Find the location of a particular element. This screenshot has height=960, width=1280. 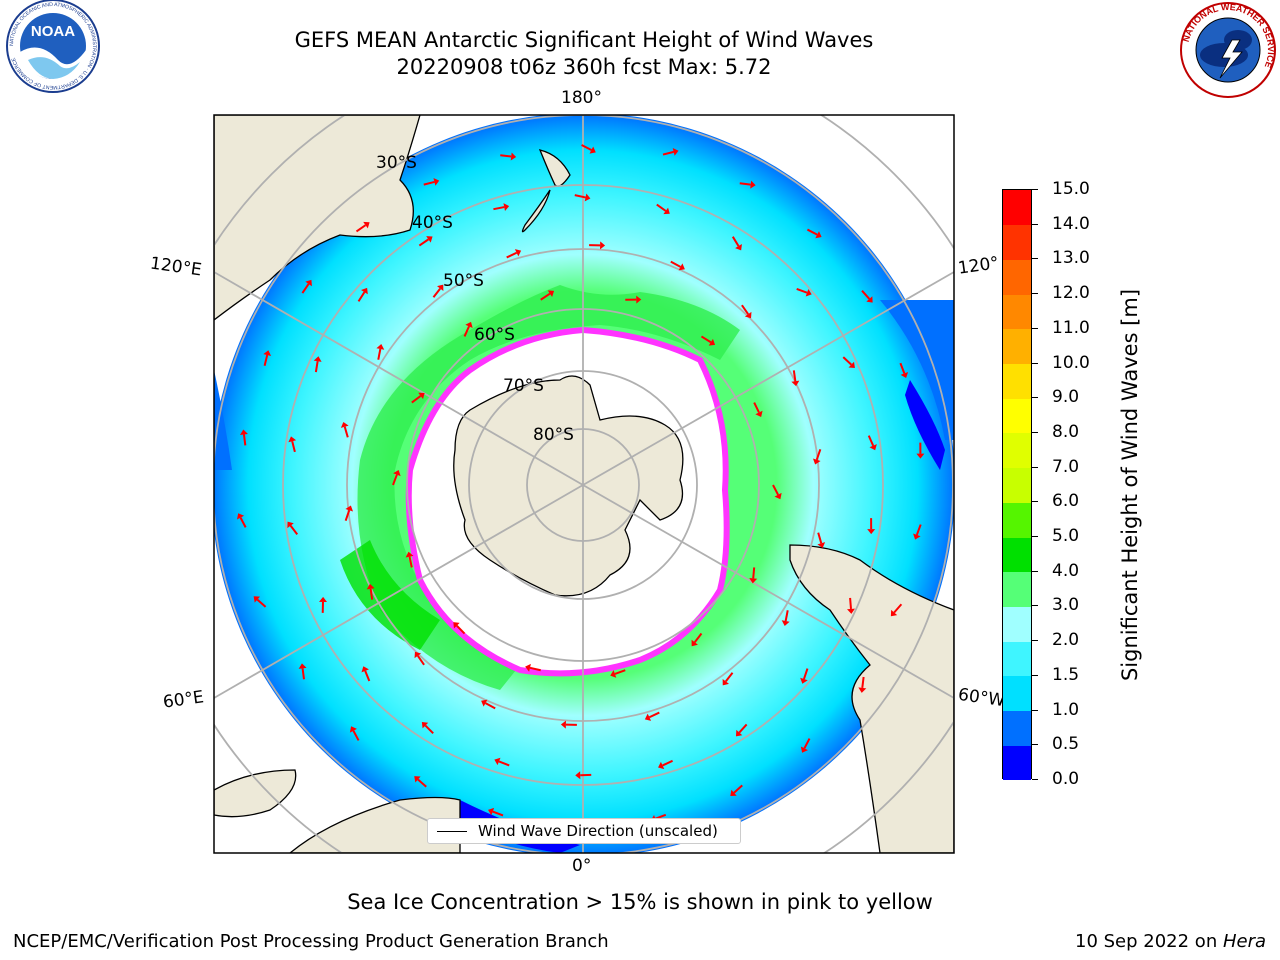

colorbar-tick-label: 9.0 is located at coordinates (1066, 397).